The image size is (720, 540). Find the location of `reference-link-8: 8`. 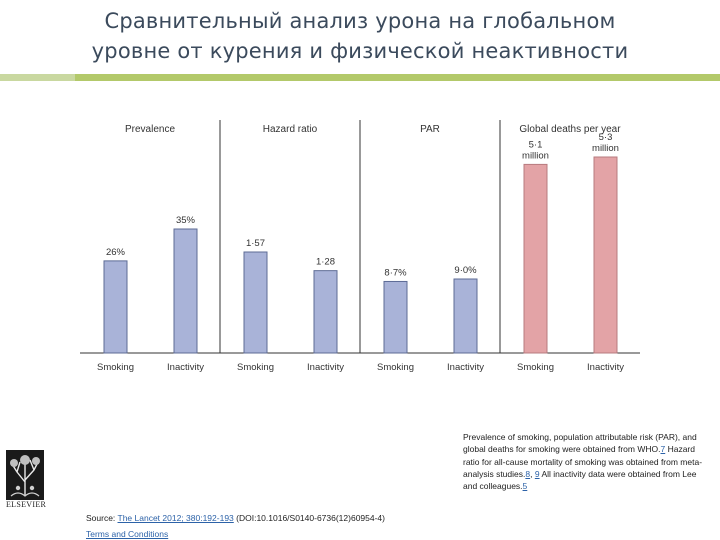

reference-link-8: 8 is located at coordinates (528, 473).